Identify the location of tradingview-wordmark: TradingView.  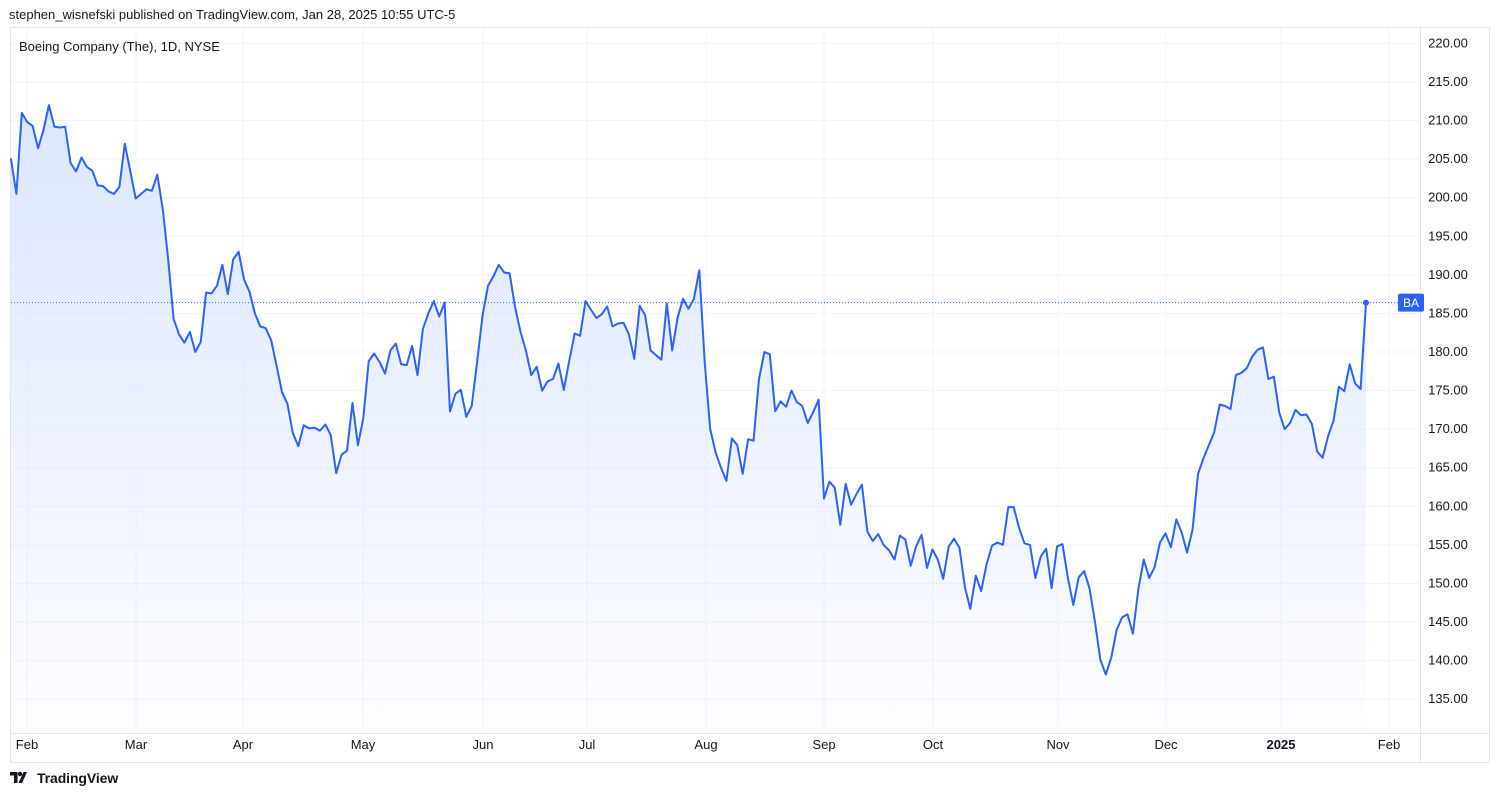
(78, 778).